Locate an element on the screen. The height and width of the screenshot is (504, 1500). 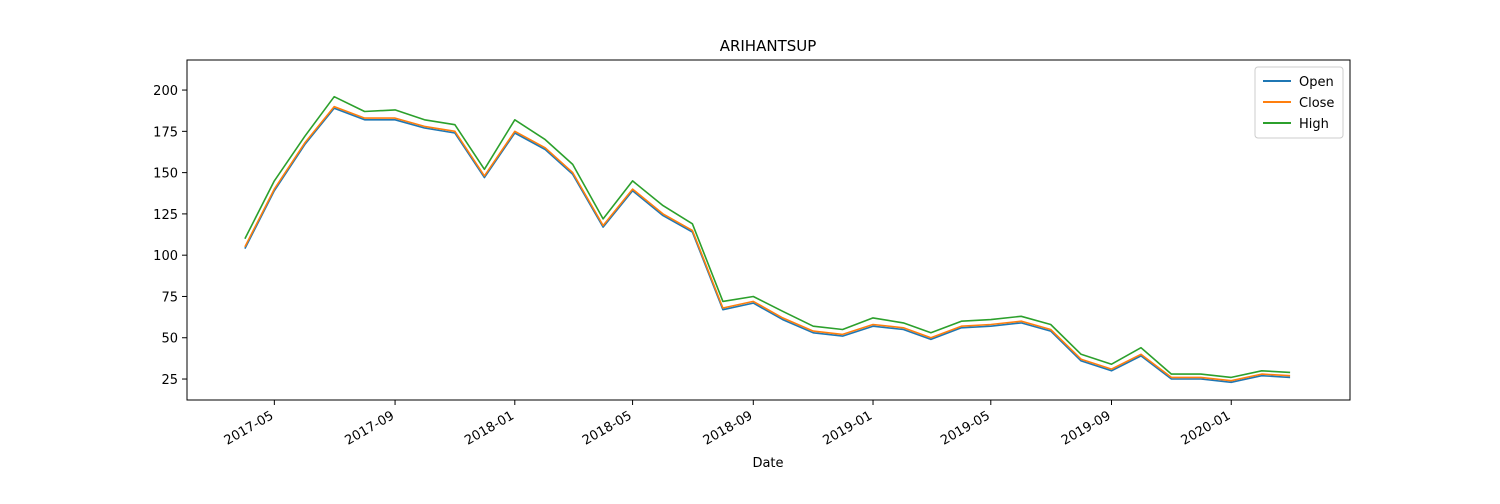
legend-box is located at coordinates (1299, 102).